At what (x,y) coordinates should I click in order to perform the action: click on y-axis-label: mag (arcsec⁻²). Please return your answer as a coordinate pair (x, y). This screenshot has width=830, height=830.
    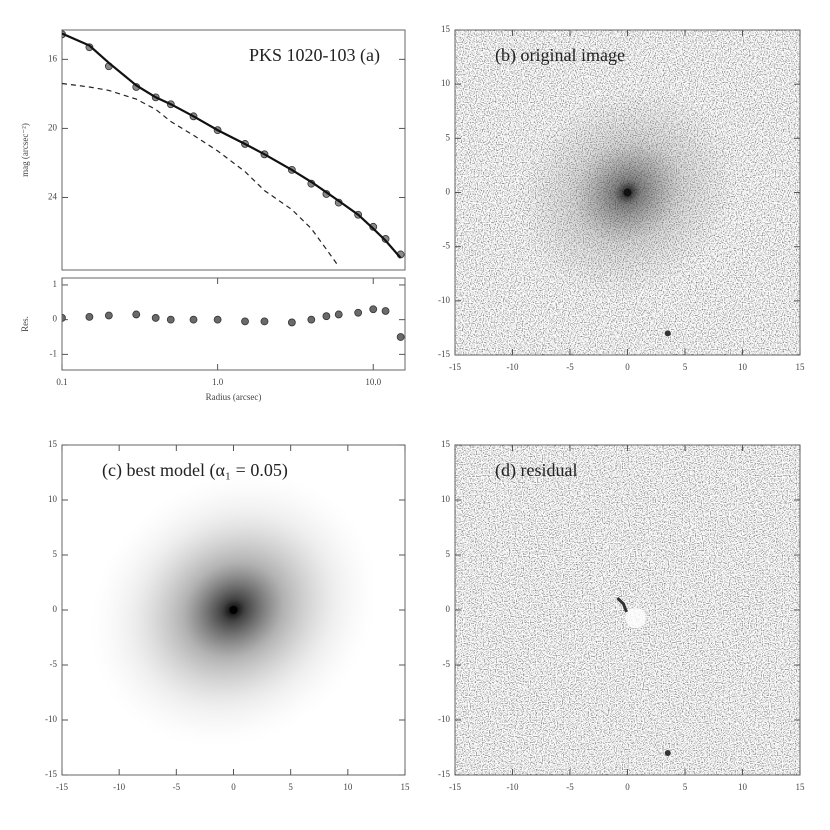
    Looking at the image, I should click on (25, 150).